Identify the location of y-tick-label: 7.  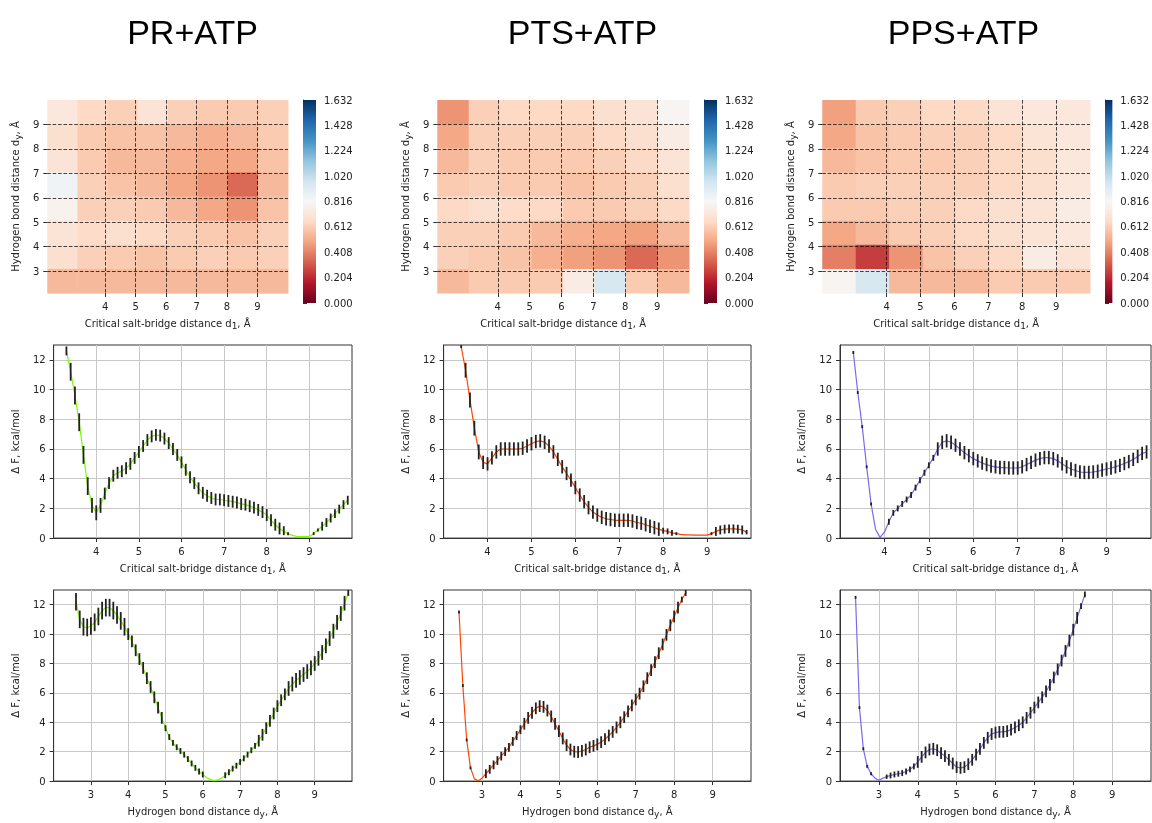
(426, 173).